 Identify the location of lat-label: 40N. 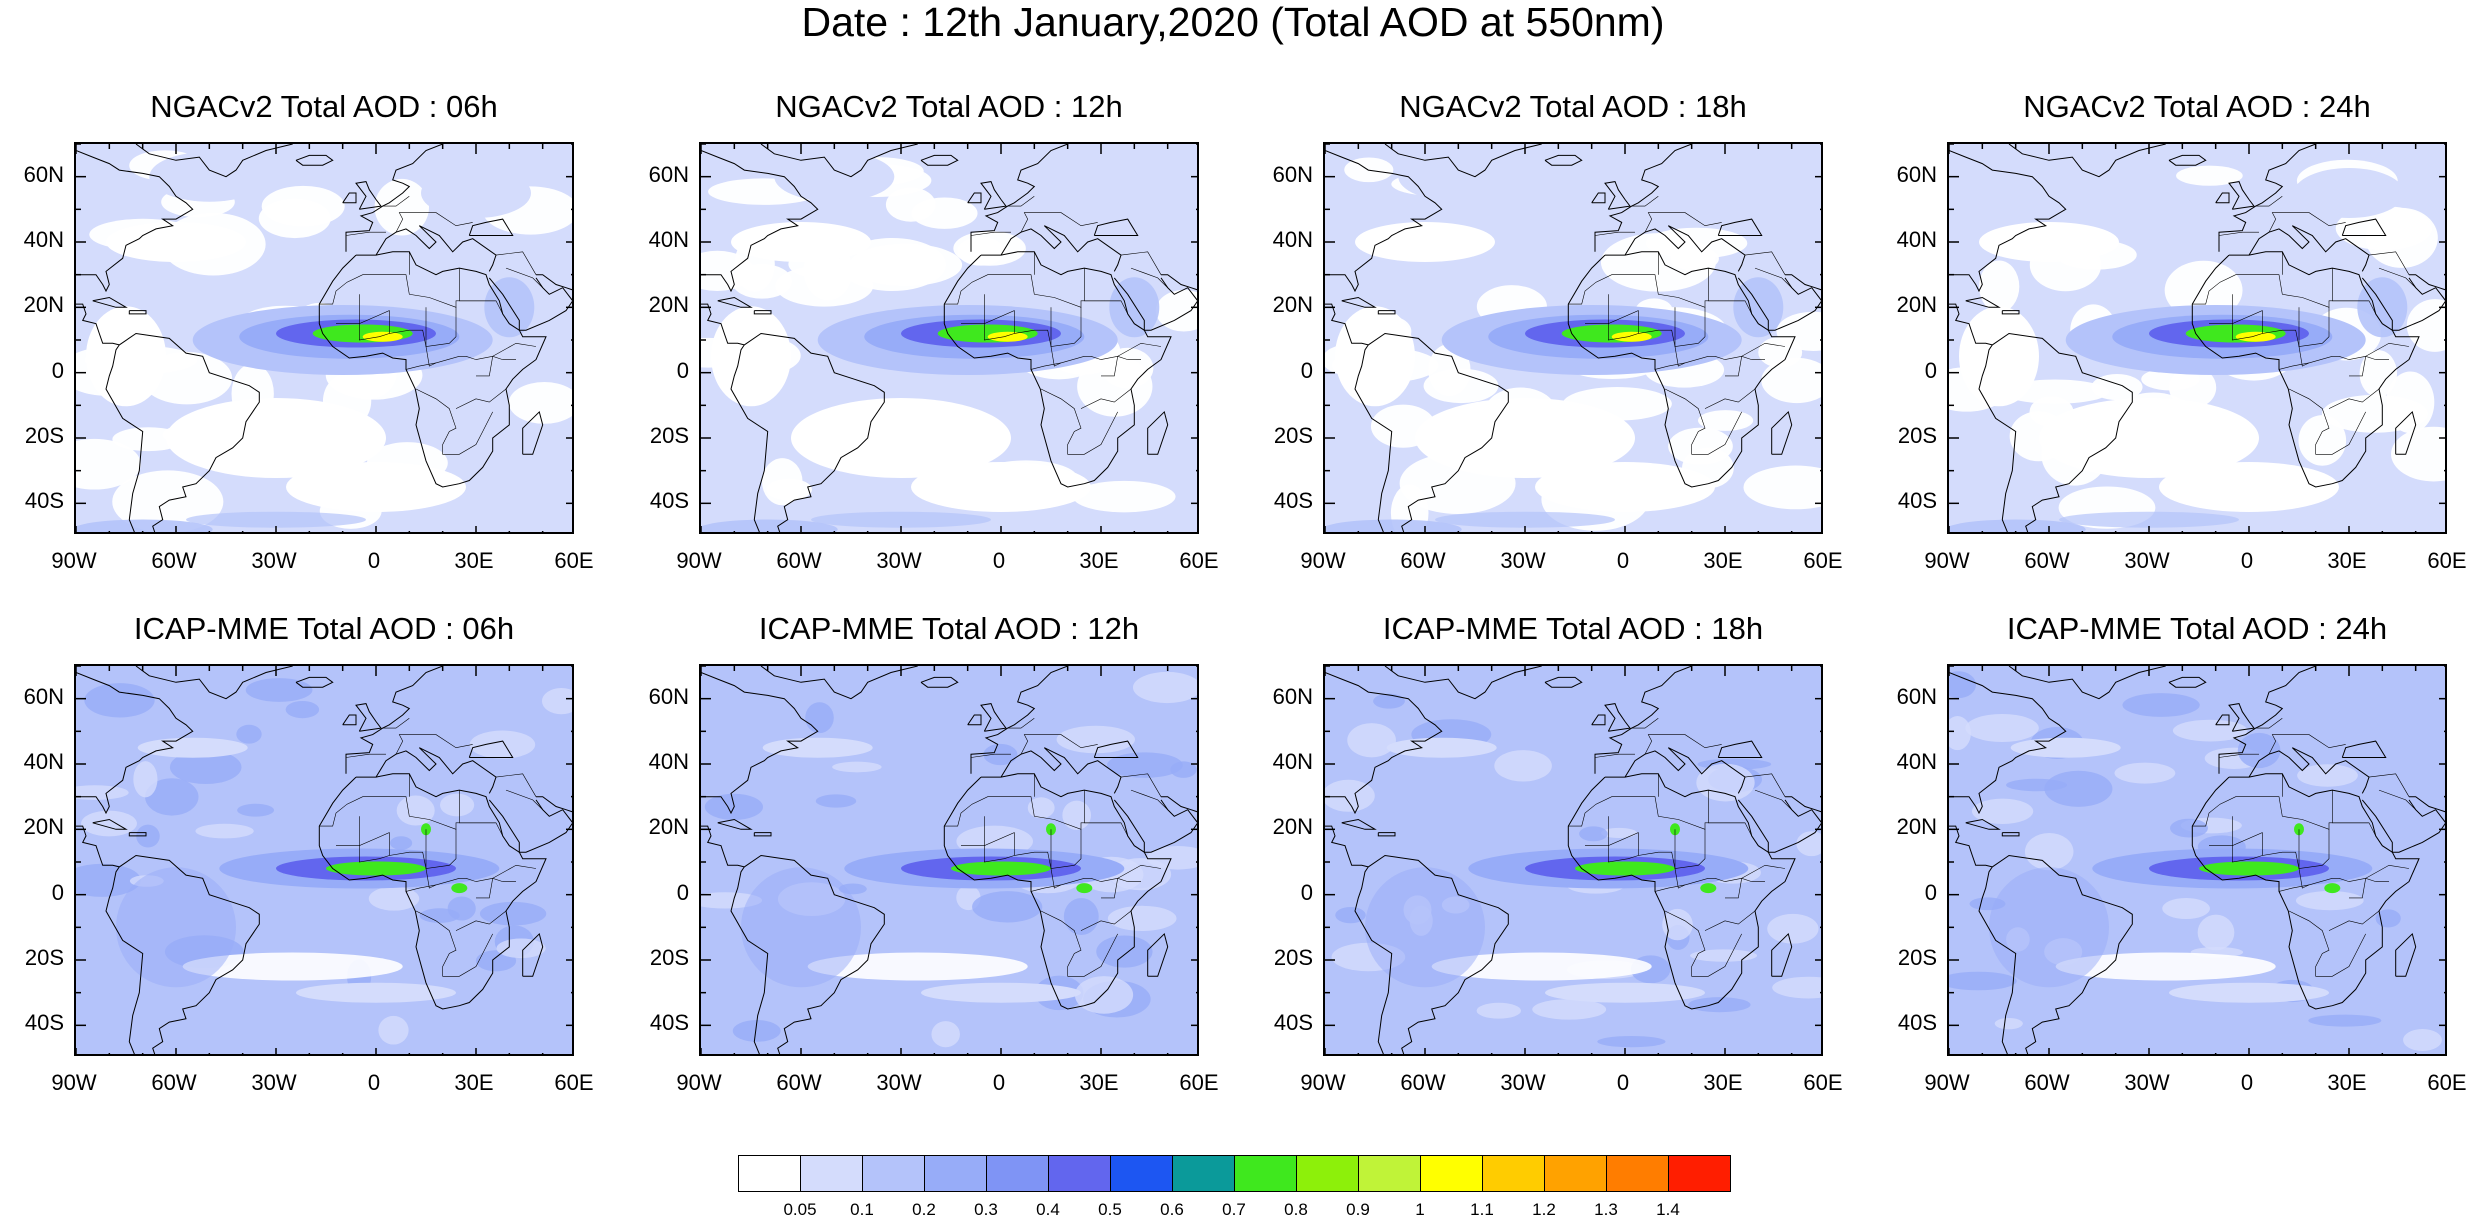
(1292, 239).